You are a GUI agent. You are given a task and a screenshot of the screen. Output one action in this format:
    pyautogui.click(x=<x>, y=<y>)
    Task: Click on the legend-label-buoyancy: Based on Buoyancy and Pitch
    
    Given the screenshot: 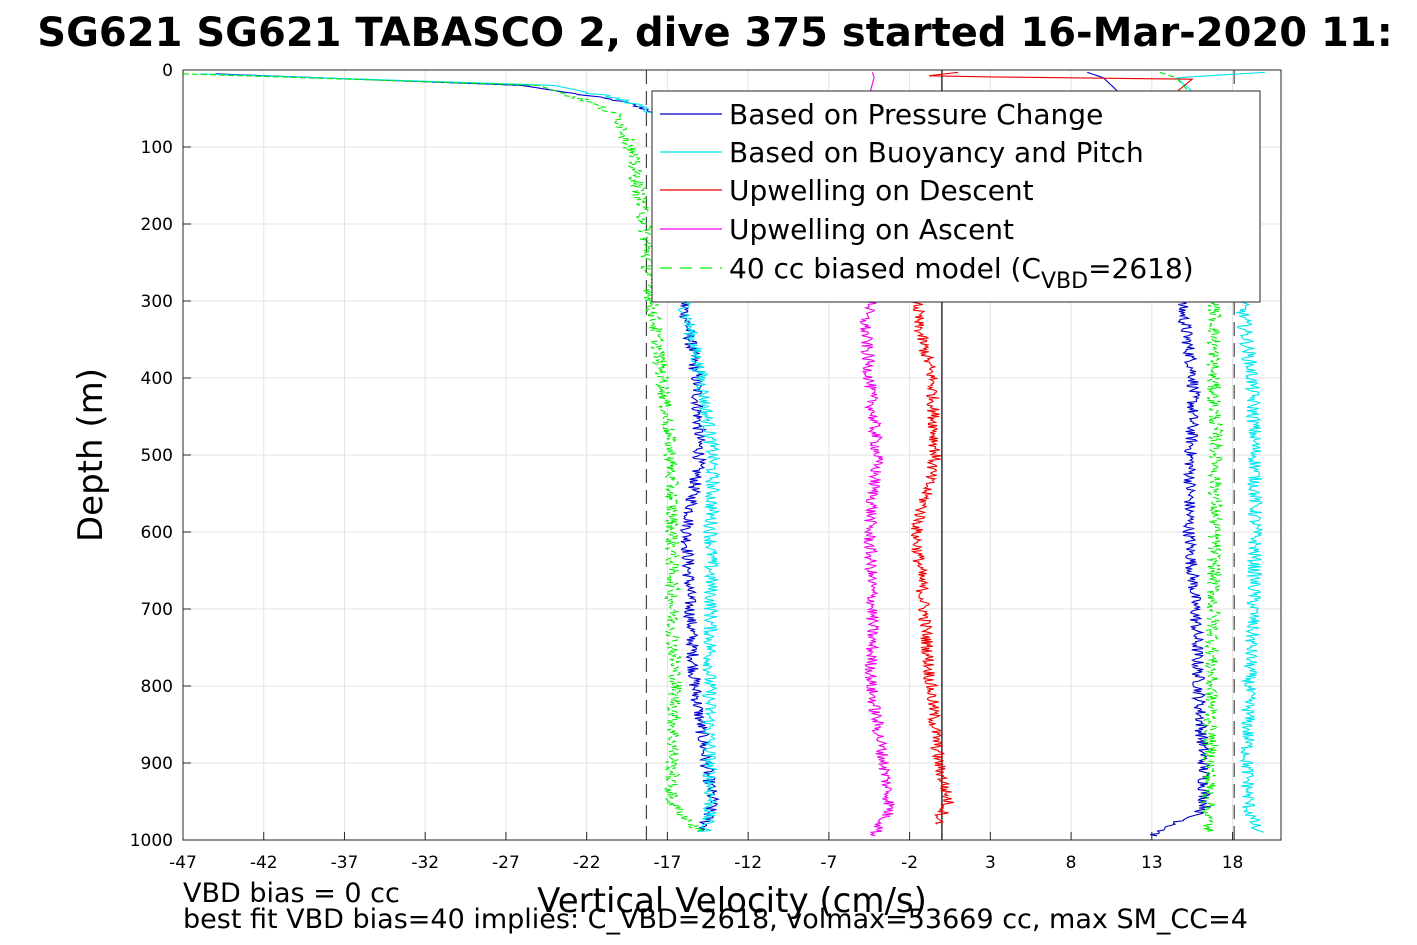 What is the action you would take?
    pyautogui.click(x=936, y=152)
    